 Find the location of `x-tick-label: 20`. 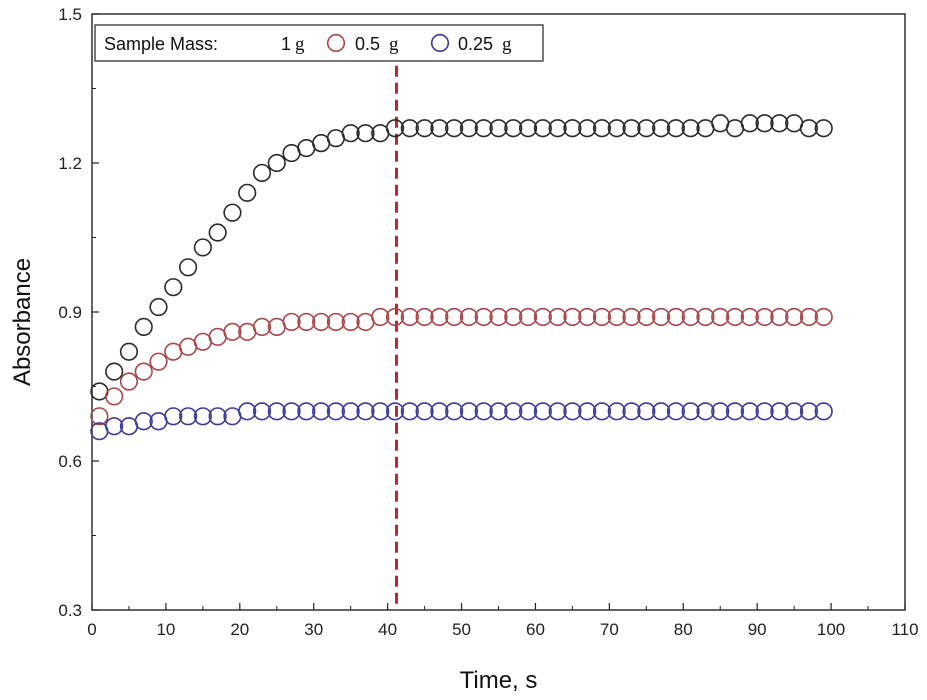

x-tick-label: 20 is located at coordinates (239, 629).